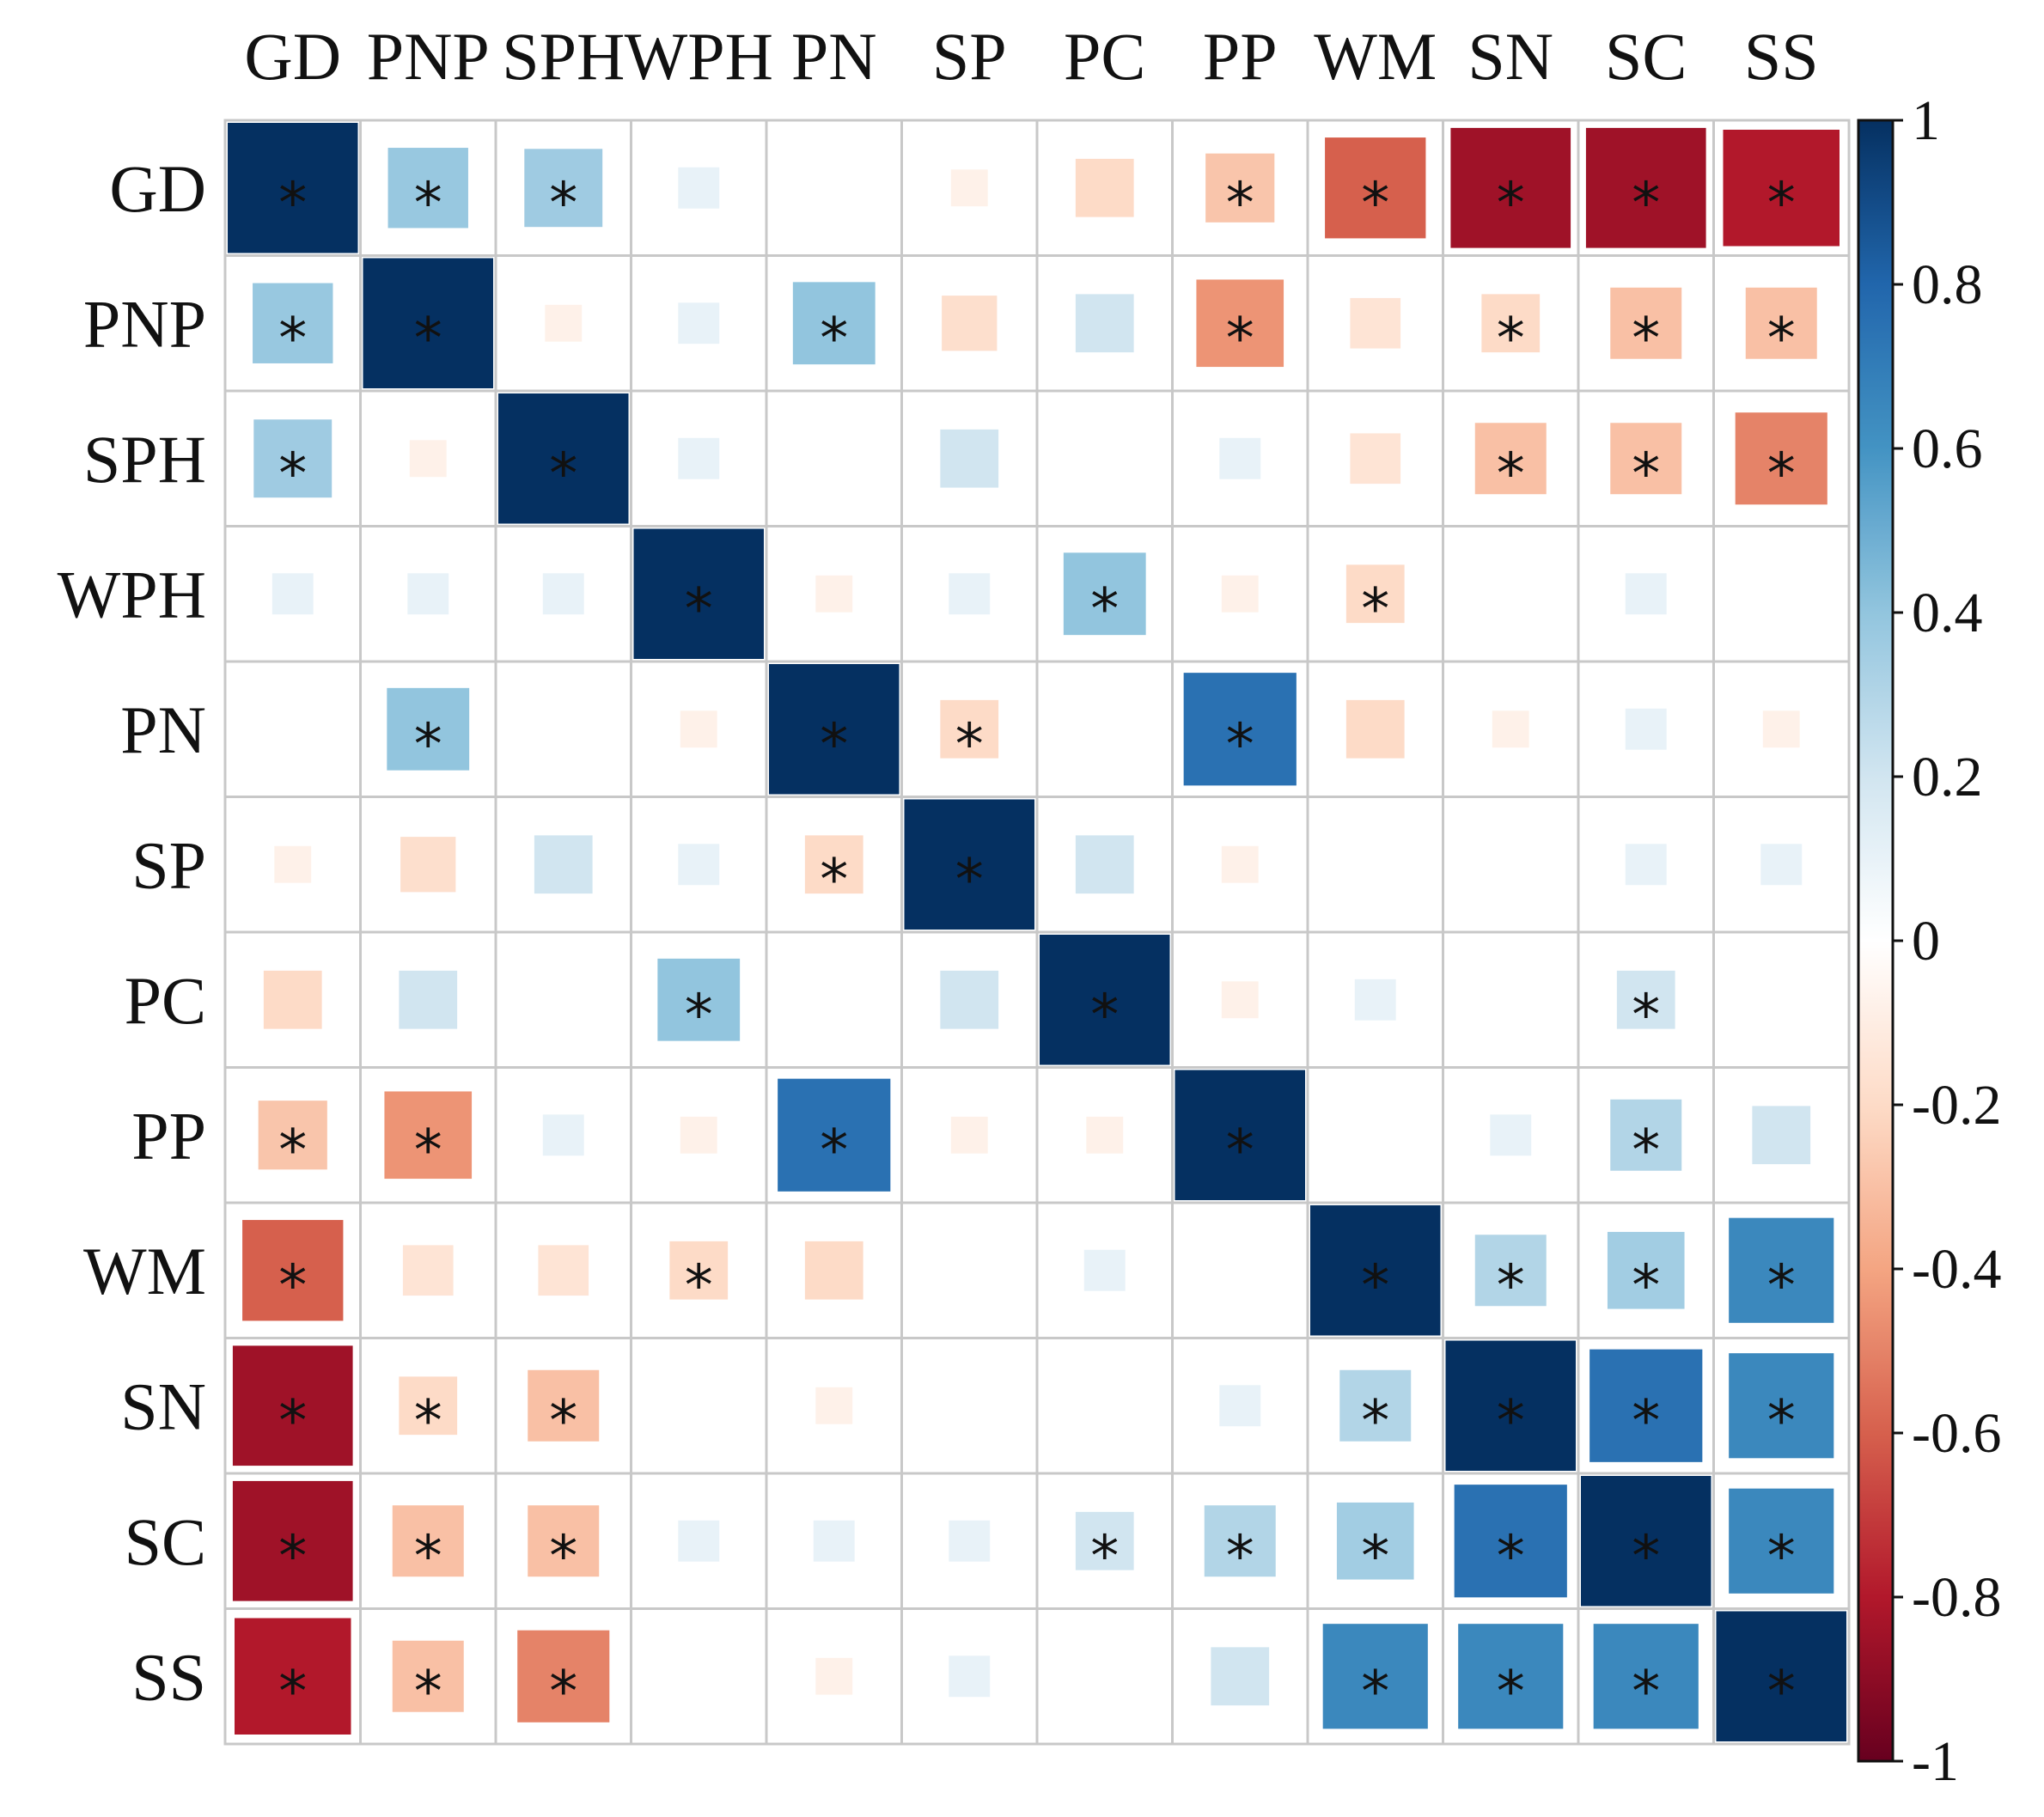  What do you see at coordinates (1240, 594) in the screenshot?
I see `cell-wph-pp` at bounding box center [1240, 594].